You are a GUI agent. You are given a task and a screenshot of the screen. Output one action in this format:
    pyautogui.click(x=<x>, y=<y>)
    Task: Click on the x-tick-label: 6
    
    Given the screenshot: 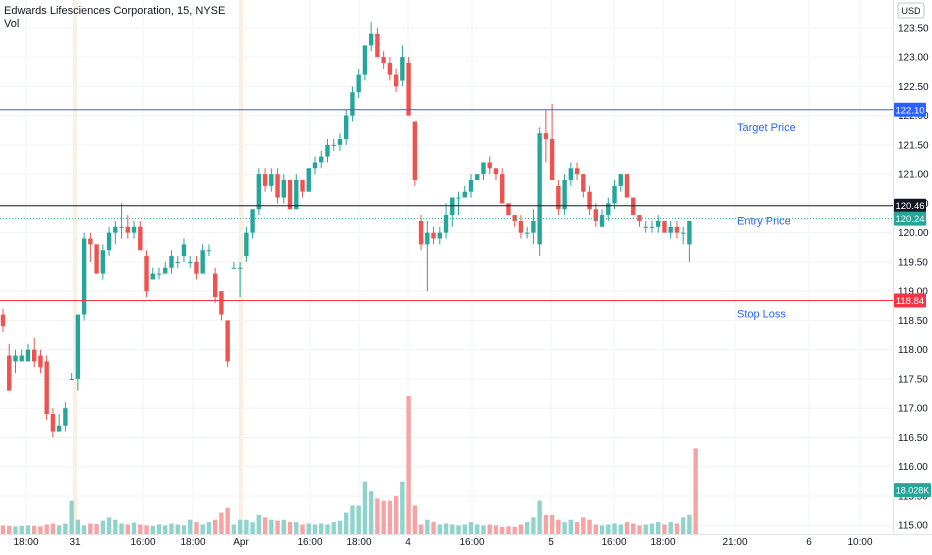 What is the action you would take?
    pyautogui.click(x=809, y=542)
    